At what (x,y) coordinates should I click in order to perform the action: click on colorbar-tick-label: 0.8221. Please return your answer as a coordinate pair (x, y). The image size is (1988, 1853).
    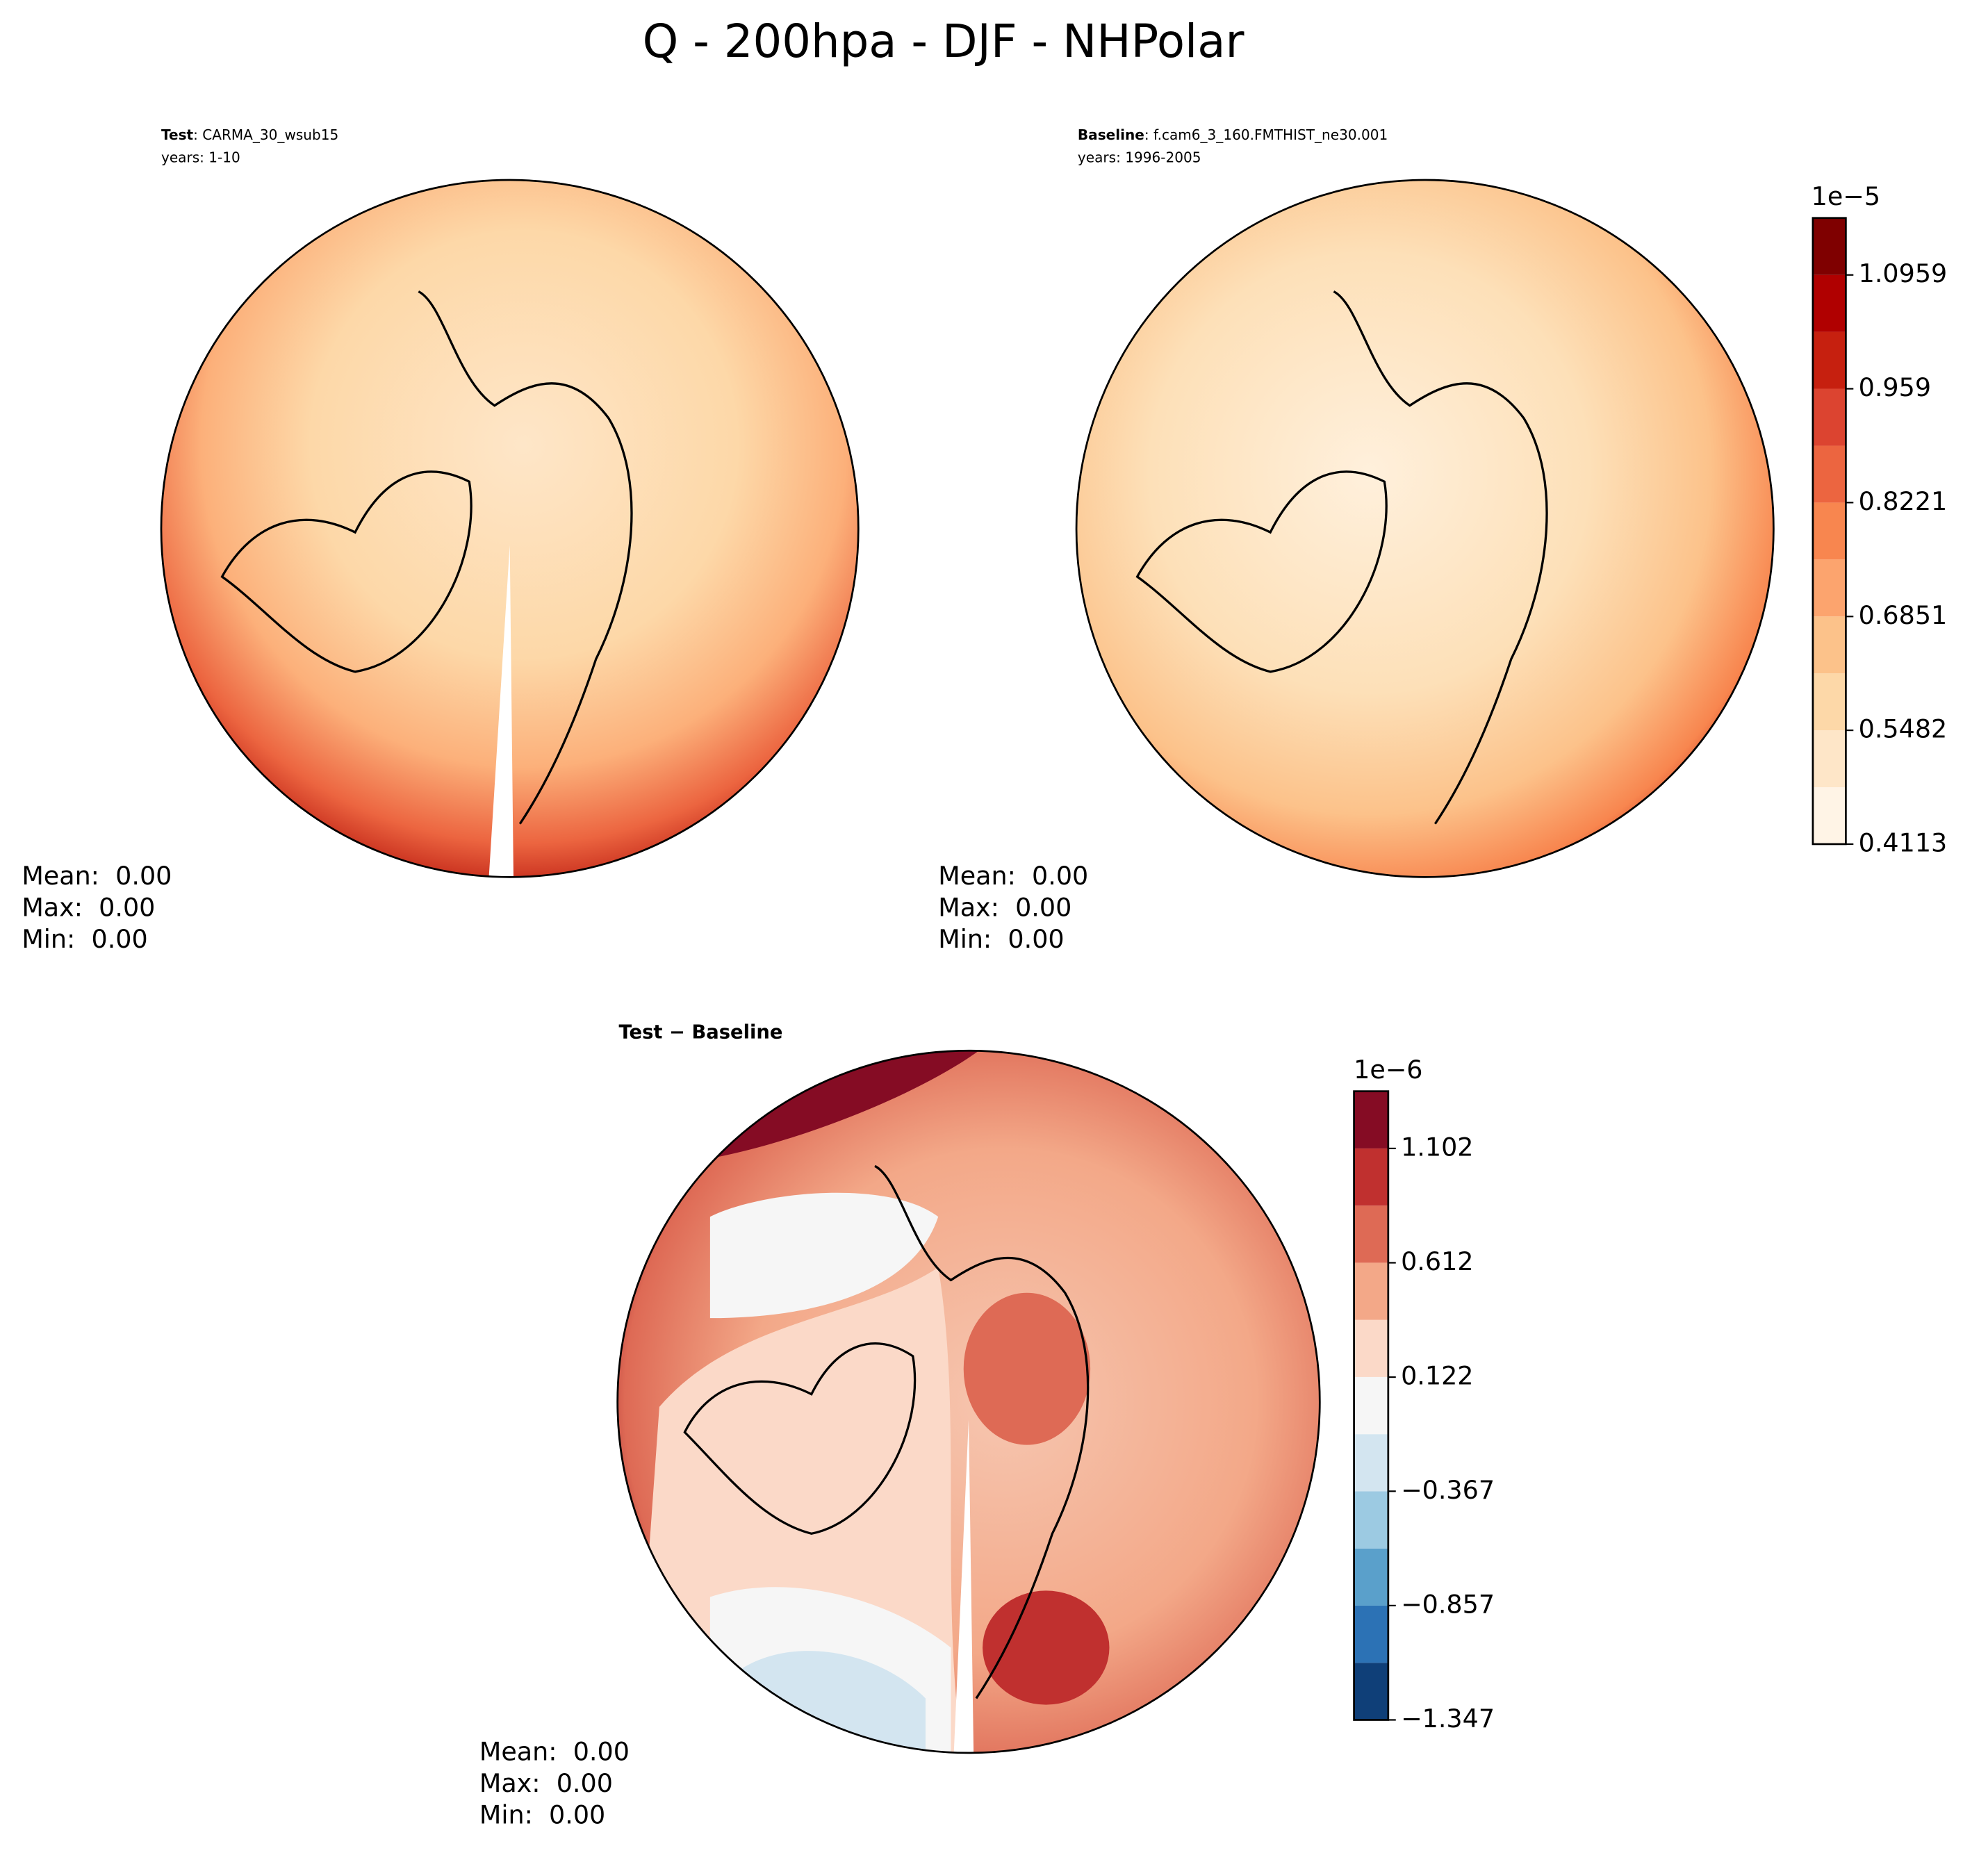
    Looking at the image, I should click on (1903, 501).